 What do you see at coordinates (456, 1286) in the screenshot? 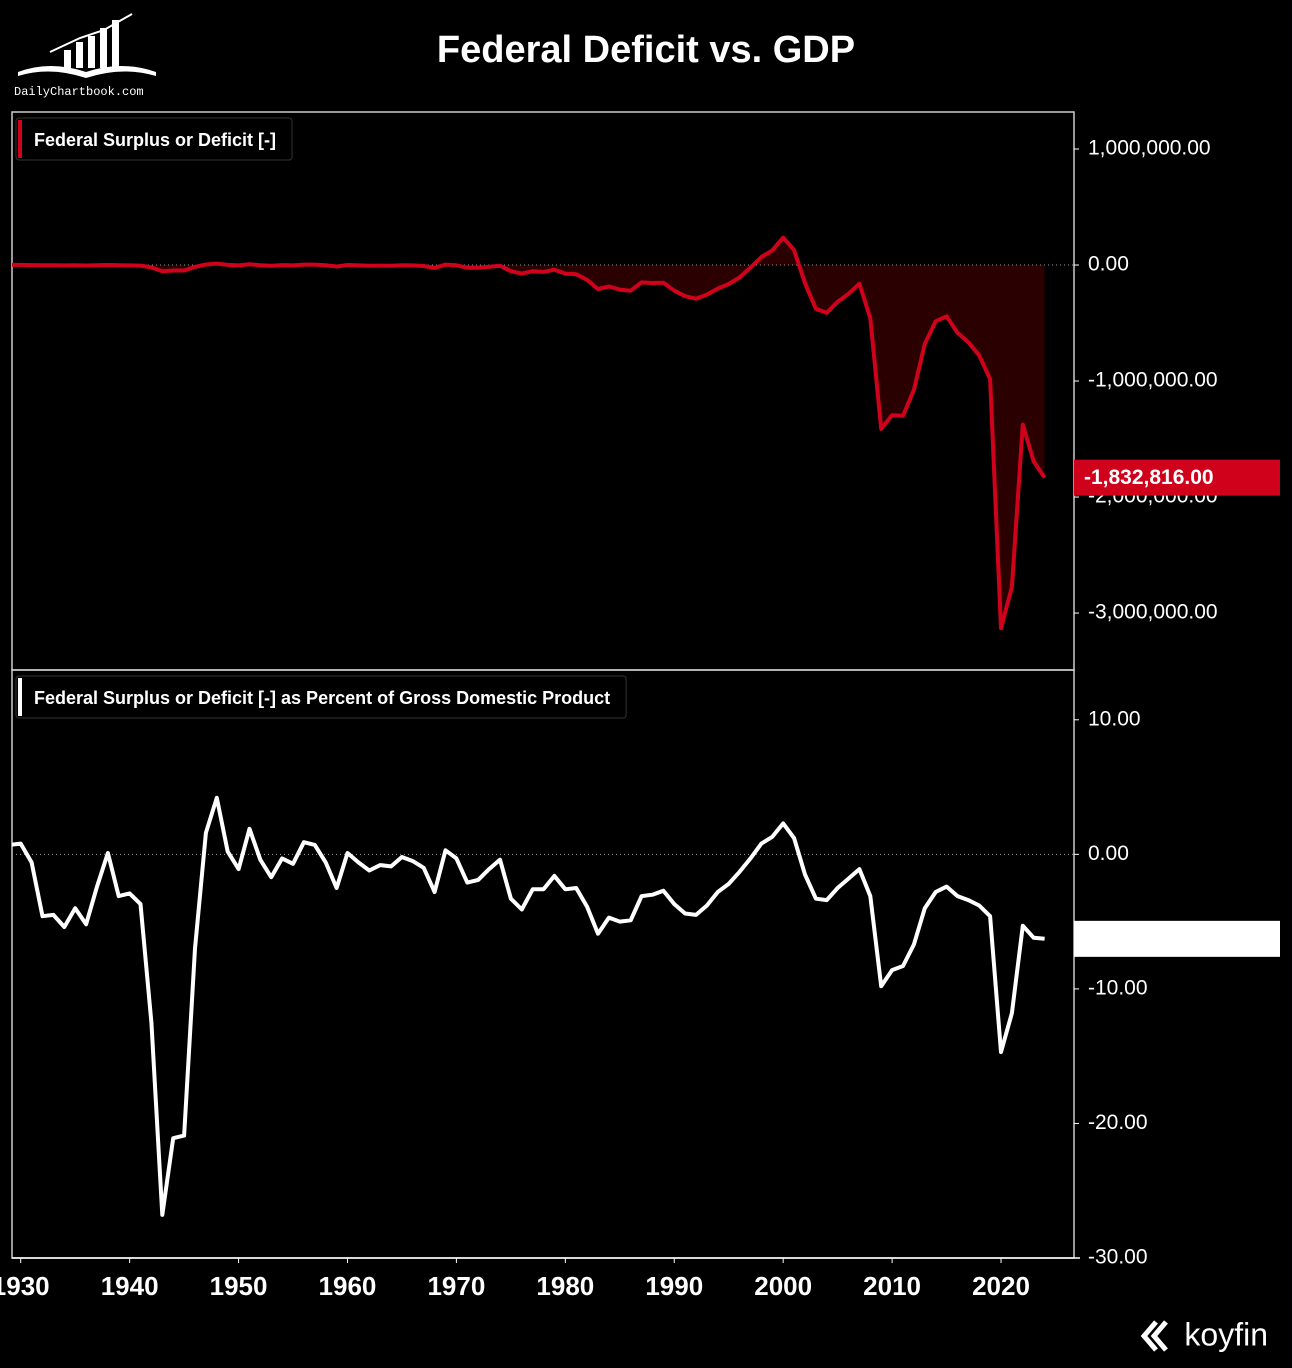
I see `x-tick-label: 1970` at bounding box center [456, 1286].